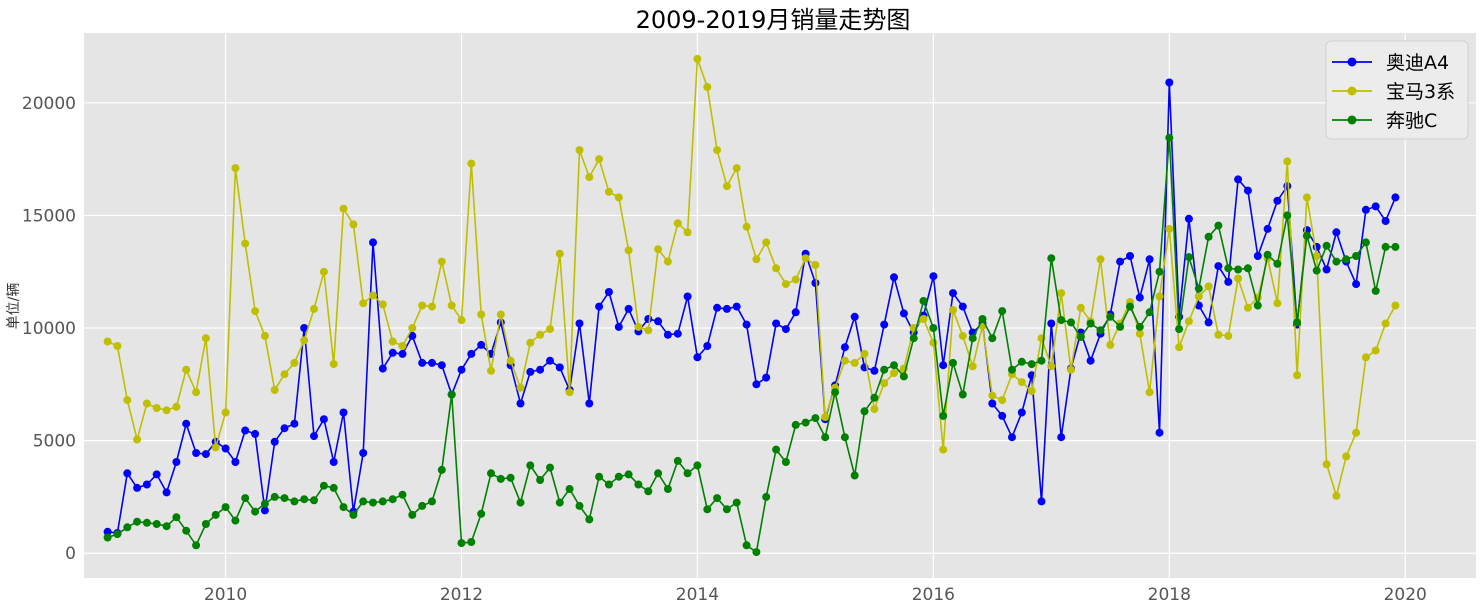 Image resolution: width=1484 pixels, height=605 pixels. I want to click on x-tick-labels: 2010 2012 2014 2016 2018 2020, so click(815, 595).